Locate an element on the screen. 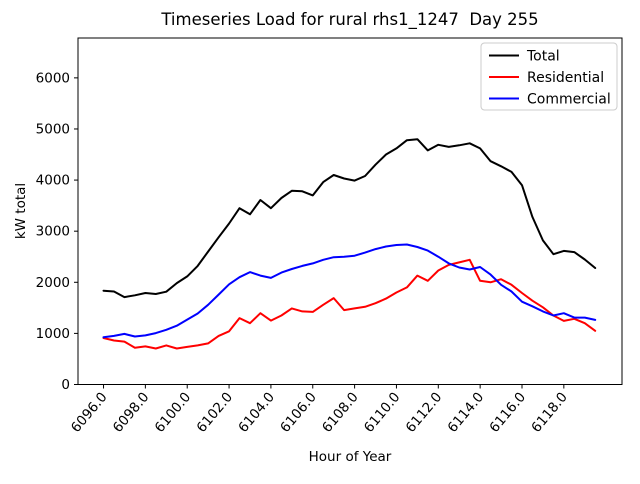 The image size is (640, 484). x-tick-label: 6114.0 is located at coordinates (466, 412).